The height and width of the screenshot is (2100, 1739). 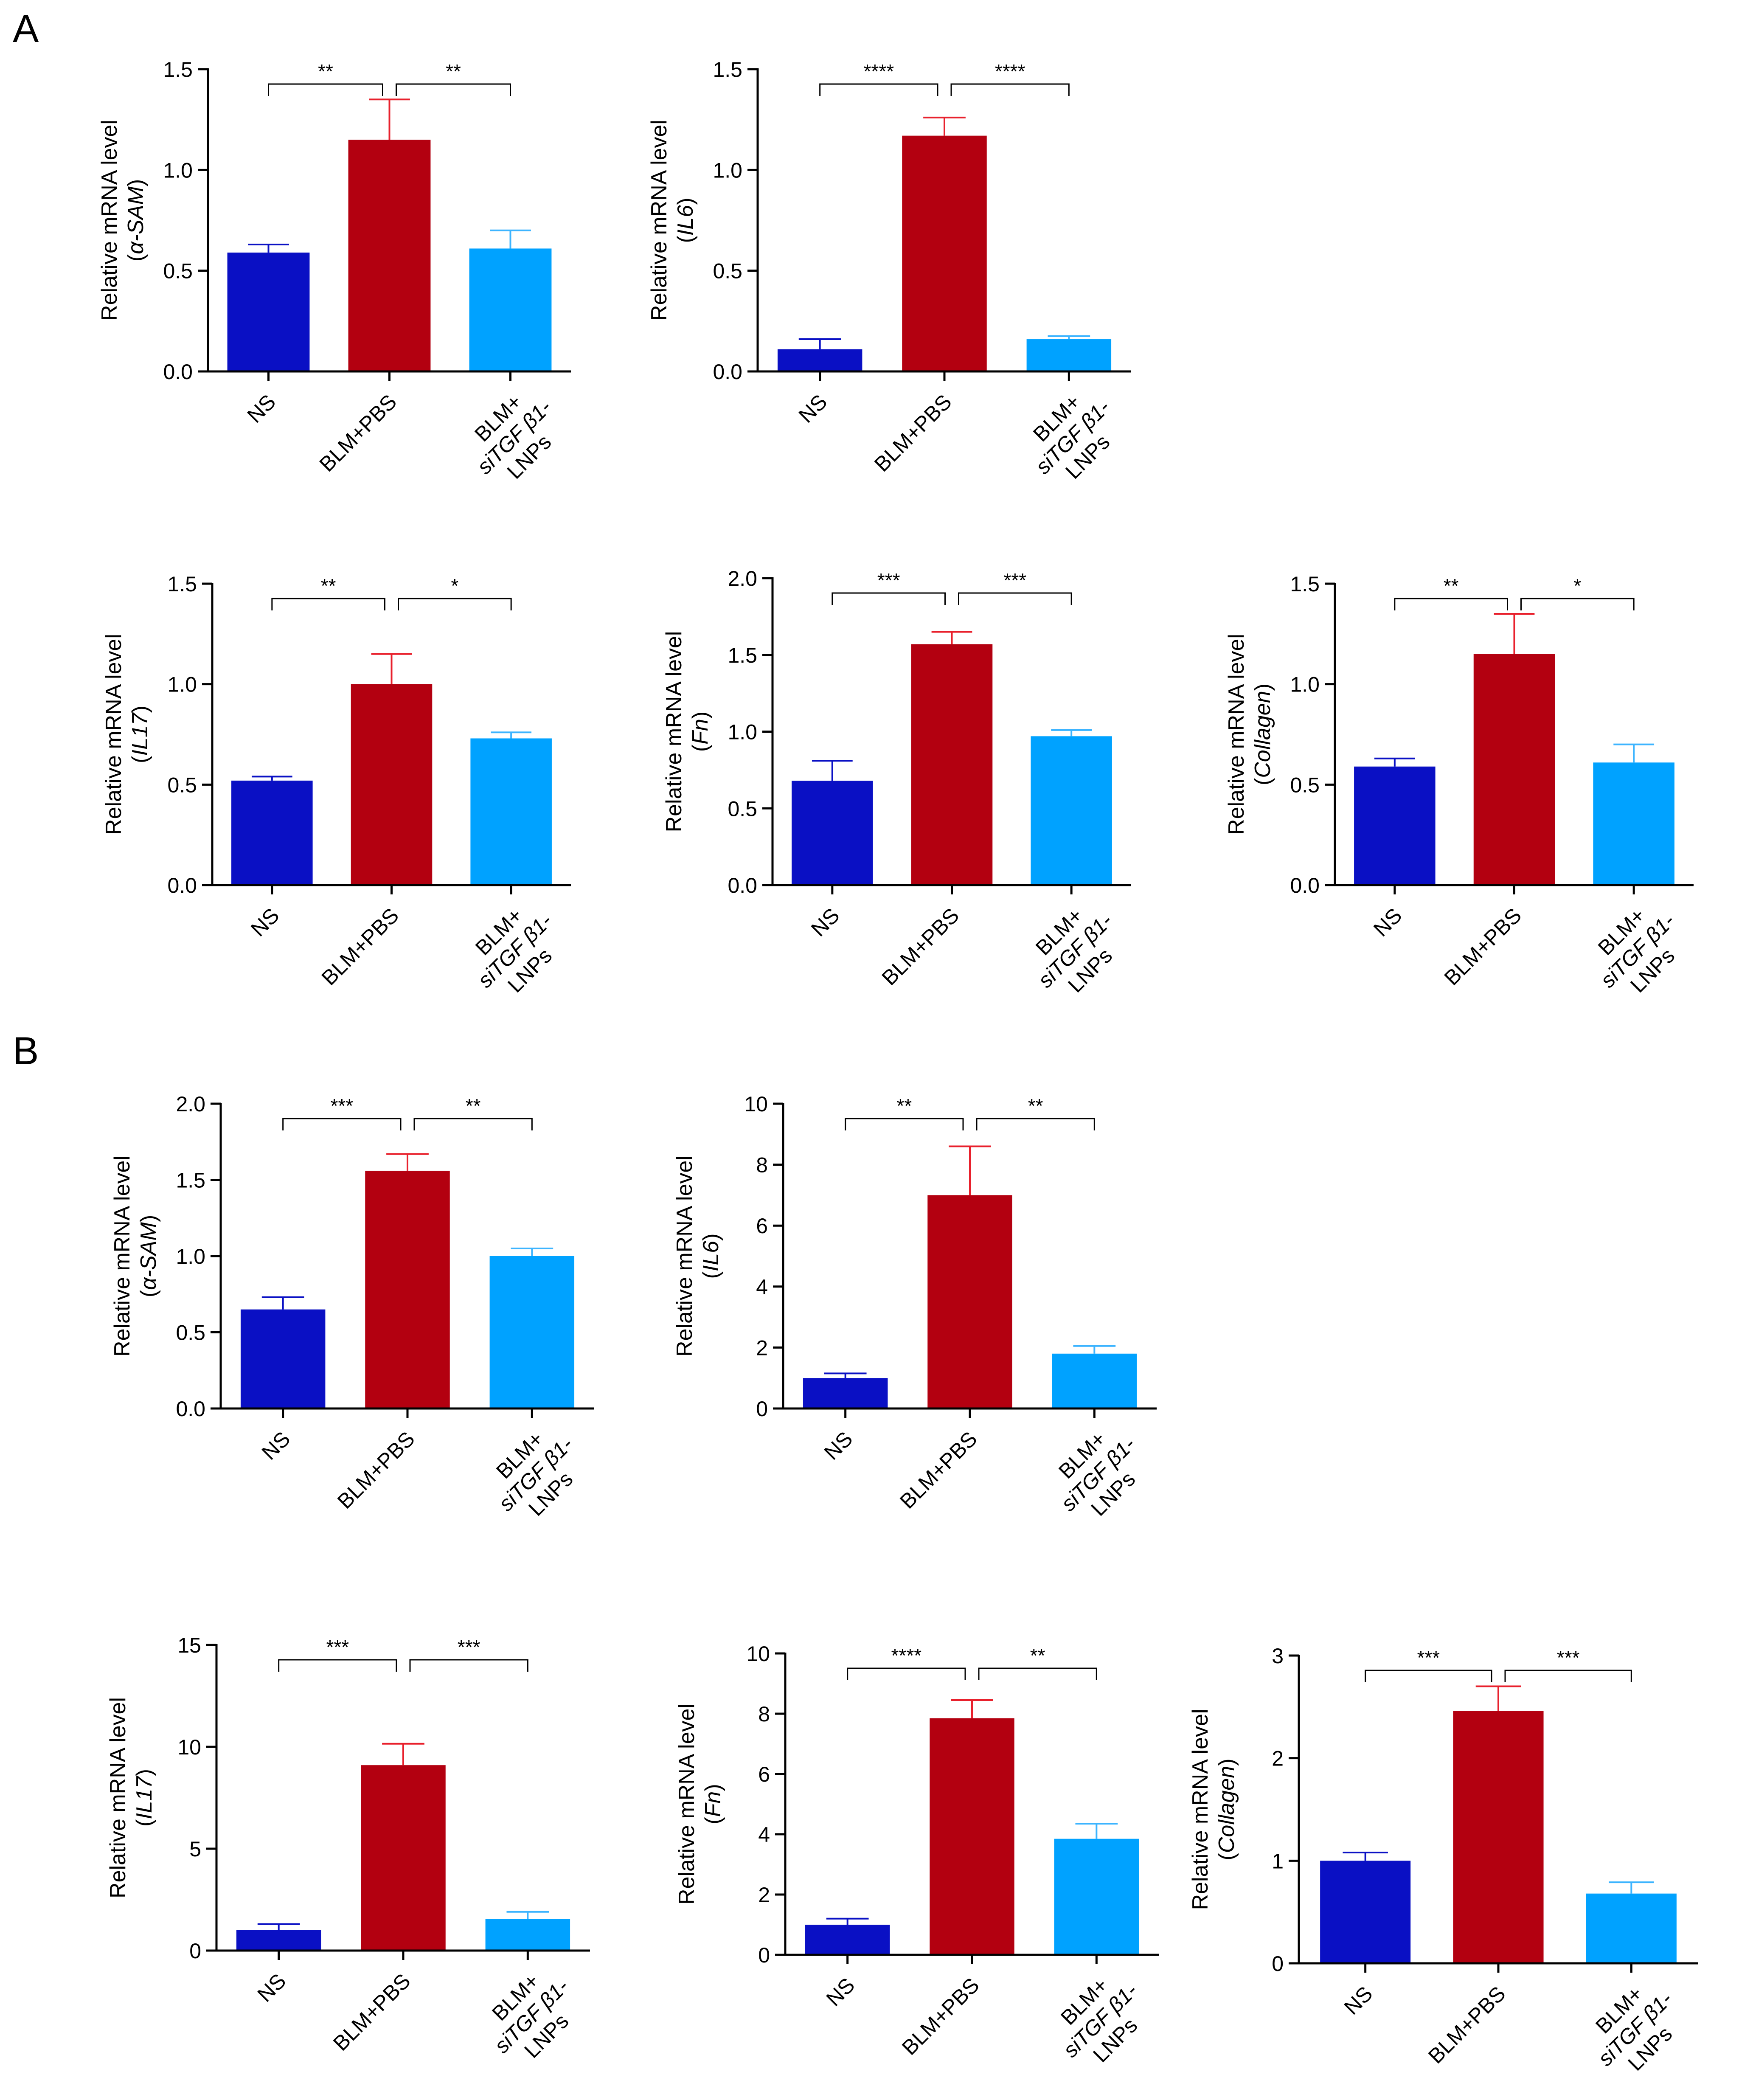 I want to click on significance-label: ****, so click(x=879, y=71).